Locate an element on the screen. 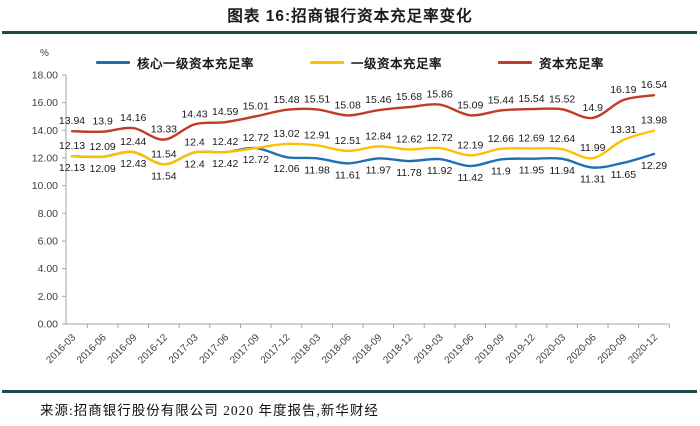 The image size is (700, 426). data-label-series-1: 12.09 is located at coordinates (102, 147).